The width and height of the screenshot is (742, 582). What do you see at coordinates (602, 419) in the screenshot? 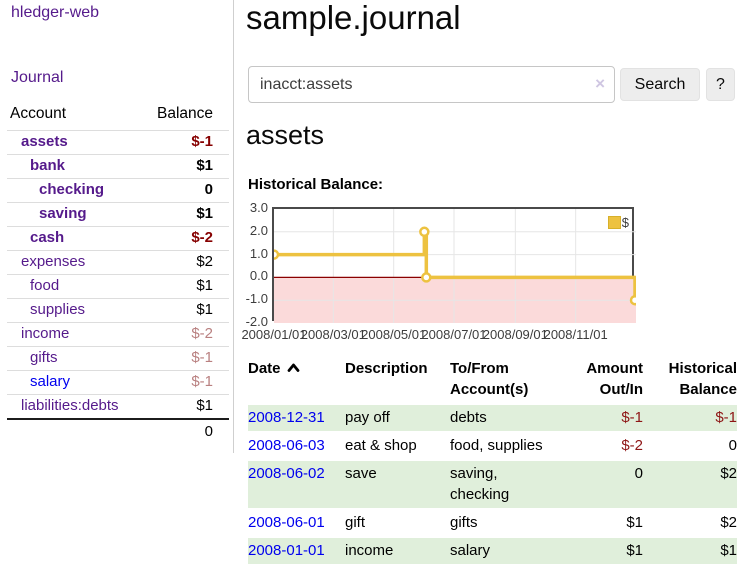
I see `register-amount-cell: $-1` at bounding box center [602, 419].